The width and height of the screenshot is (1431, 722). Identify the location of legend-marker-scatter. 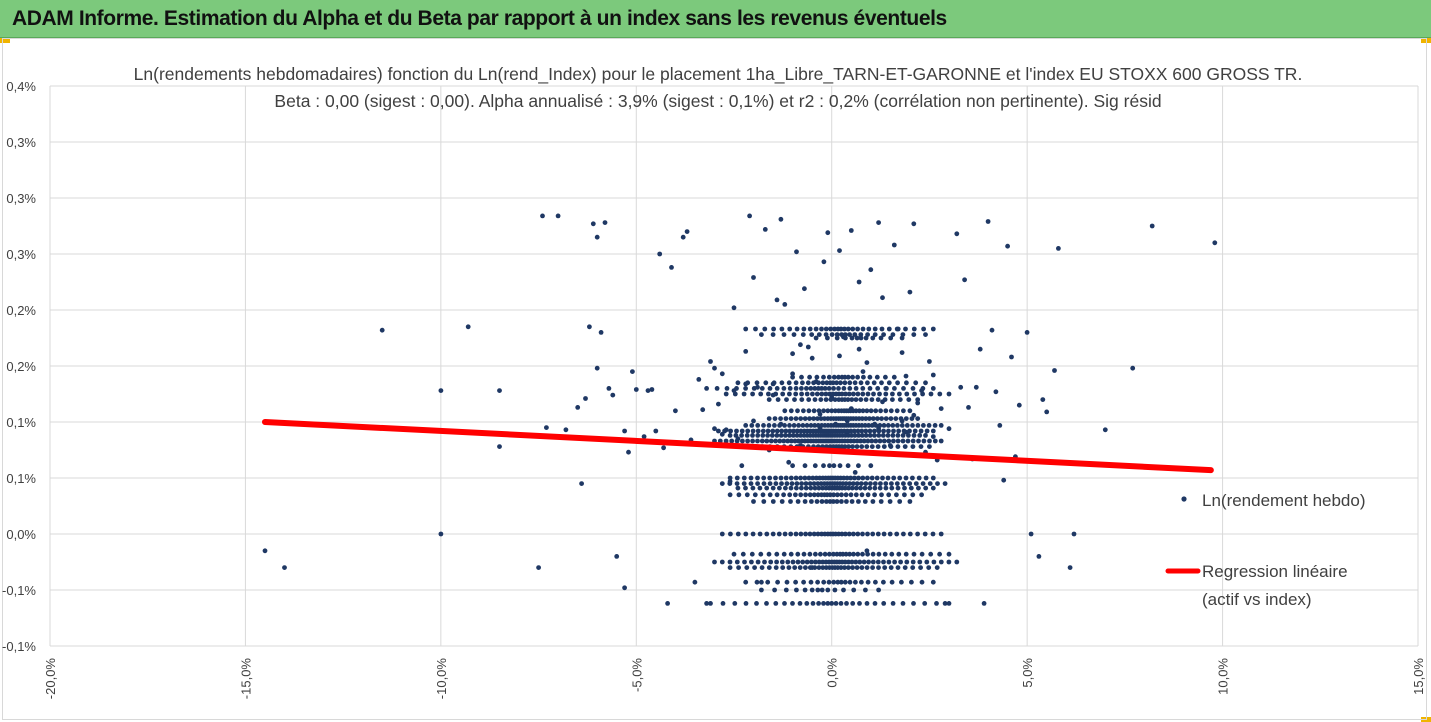
(1184, 499).